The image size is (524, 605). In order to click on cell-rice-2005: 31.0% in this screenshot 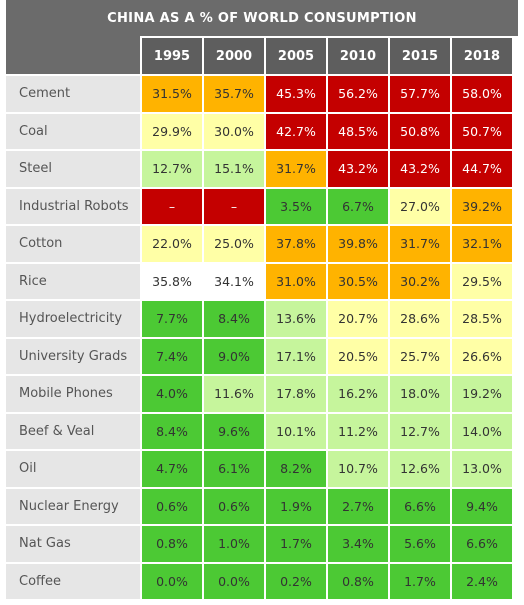, I will do `click(296, 281)`.